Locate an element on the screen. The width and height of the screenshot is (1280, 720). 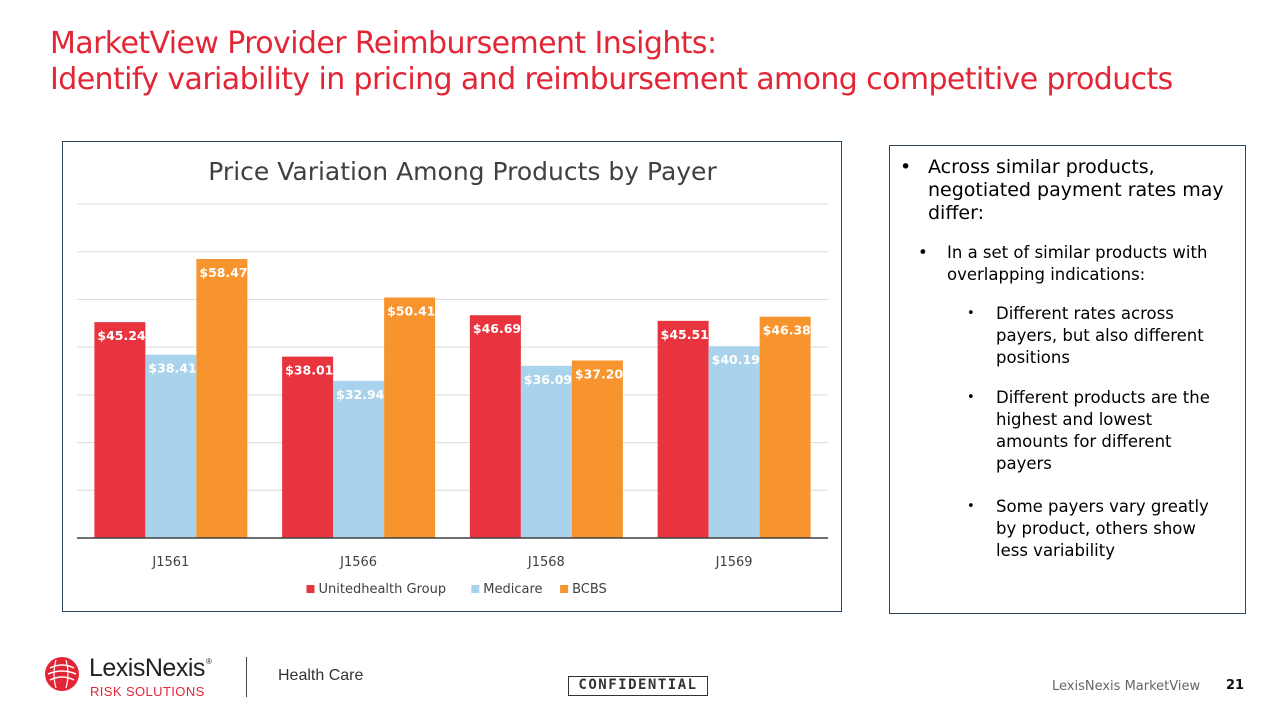
legend-label: Unitedhealth Group is located at coordinates (383, 589).